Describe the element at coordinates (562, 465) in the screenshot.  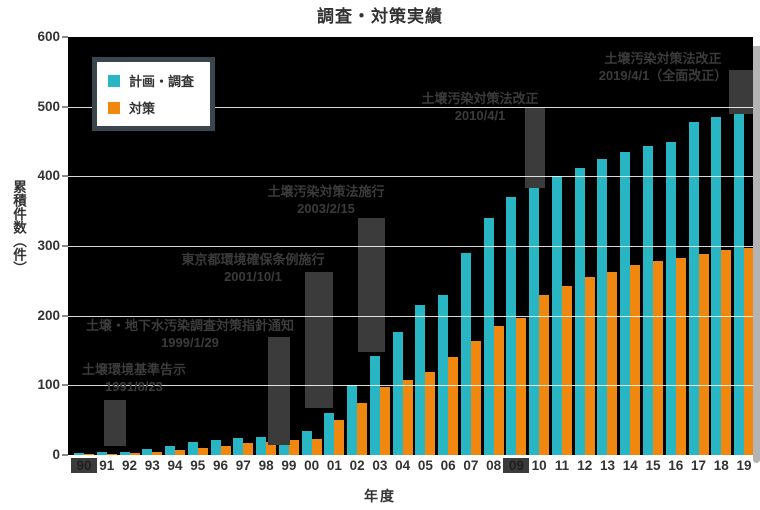
I see `x-tick-label-11: 11` at that location.